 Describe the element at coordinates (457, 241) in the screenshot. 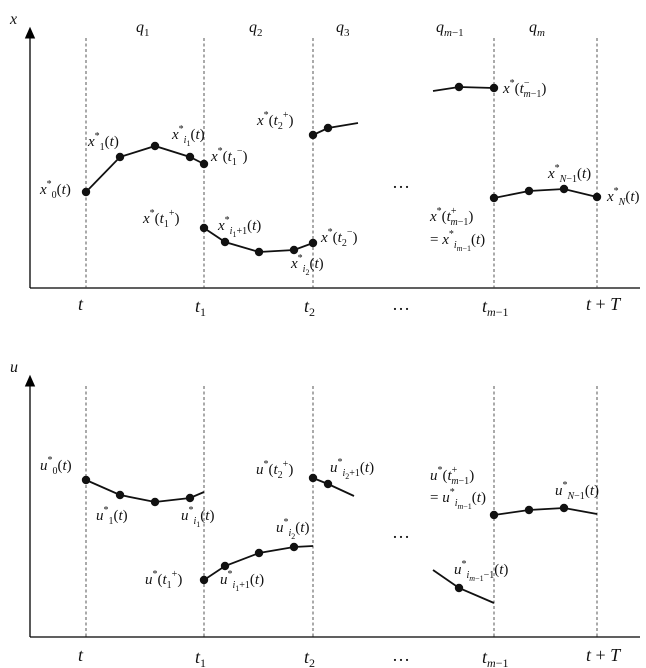

I see `svg-text: = x*im−1(t)` at that location.